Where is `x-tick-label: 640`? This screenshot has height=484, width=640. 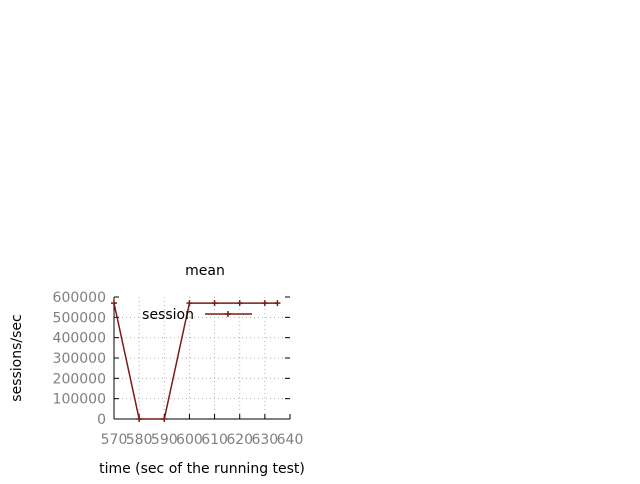
x-tick-label: 640 is located at coordinates (290, 440).